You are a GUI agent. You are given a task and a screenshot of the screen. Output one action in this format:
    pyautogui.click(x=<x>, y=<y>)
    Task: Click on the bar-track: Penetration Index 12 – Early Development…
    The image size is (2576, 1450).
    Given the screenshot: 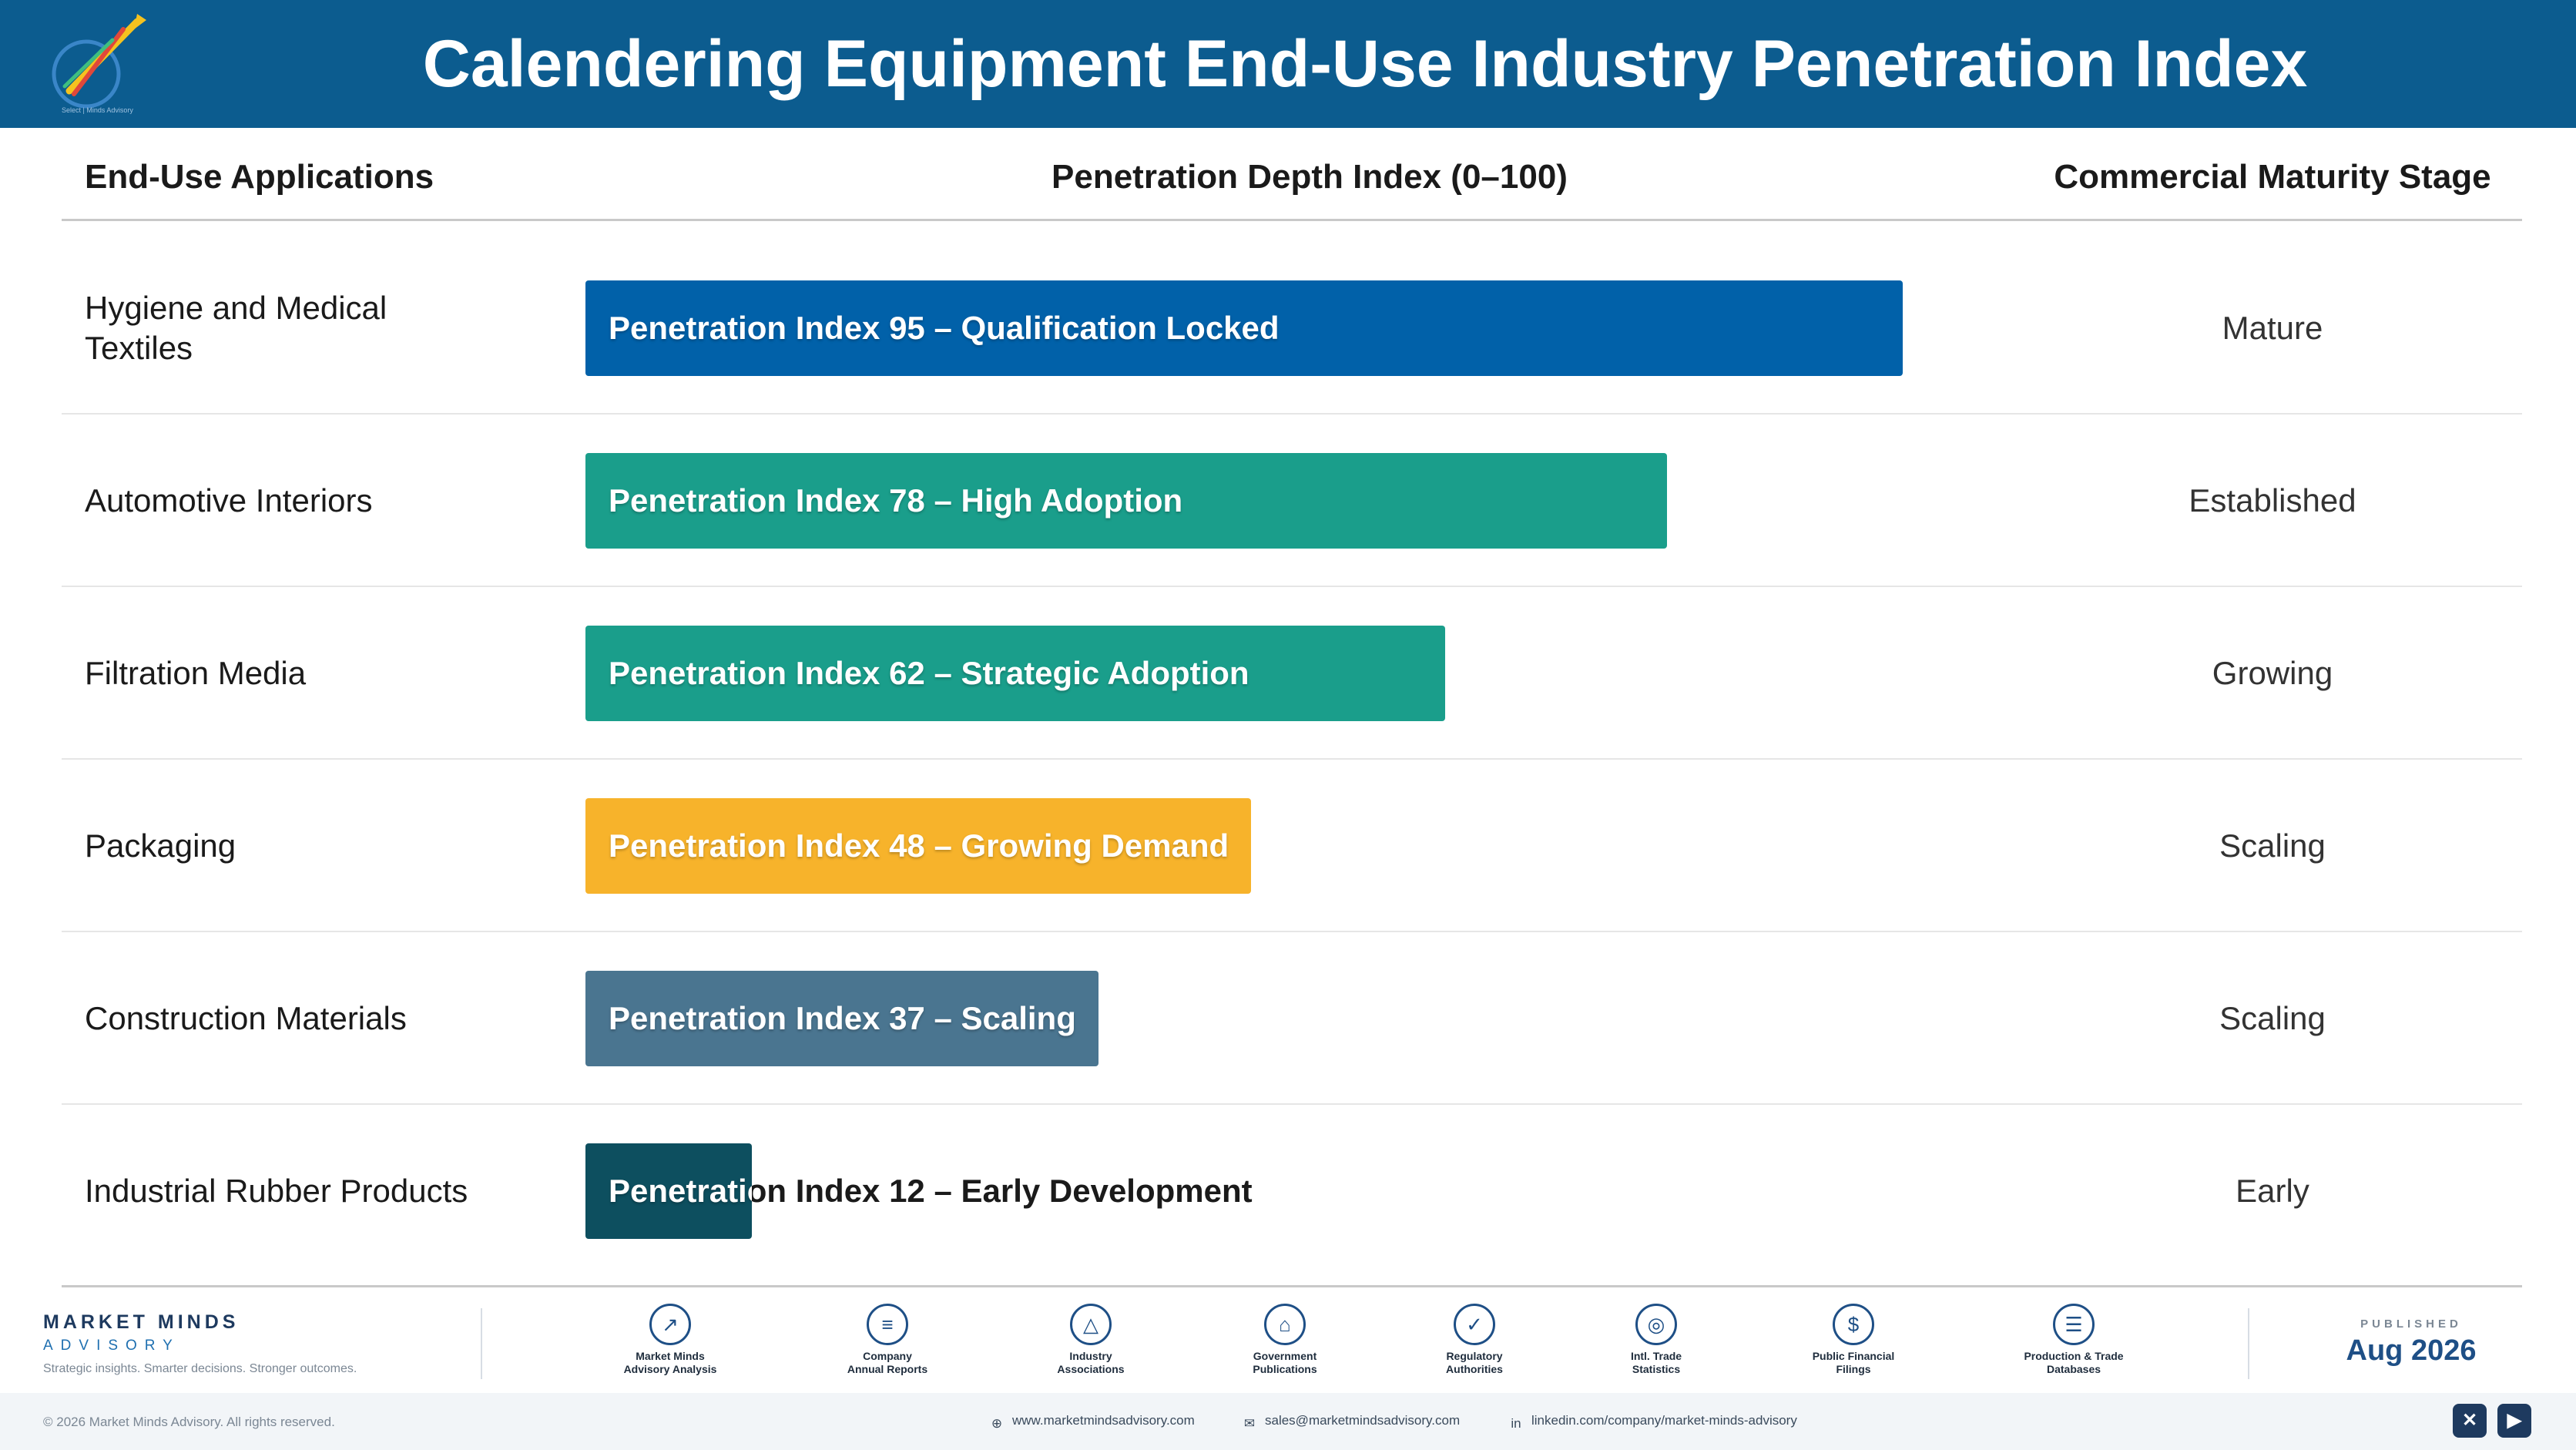 What is the action you would take?
    pyautogui.click(x=1278, y=1191)
    